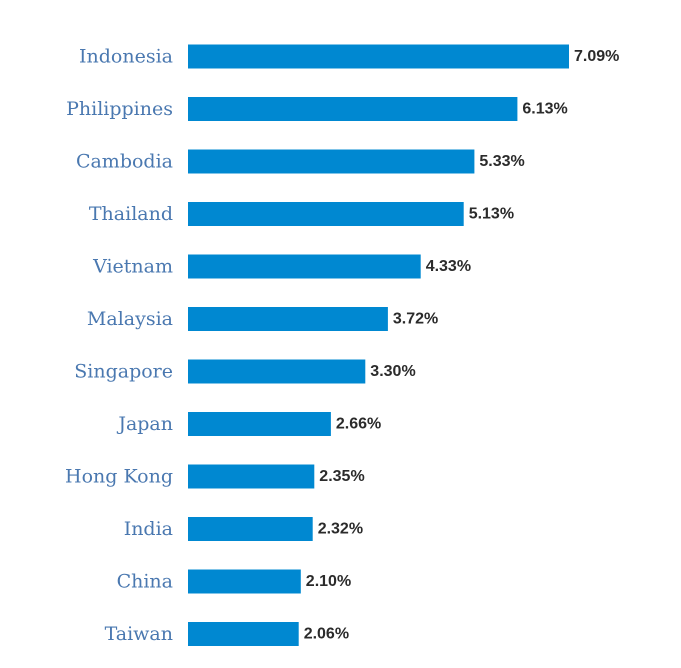 The width and height of the screenshot is (681, 668). What do you see at coordinates (131, 214) in the screenshot?
I see `category-label-thailand: Thailand` at bounding box center [131, 214].